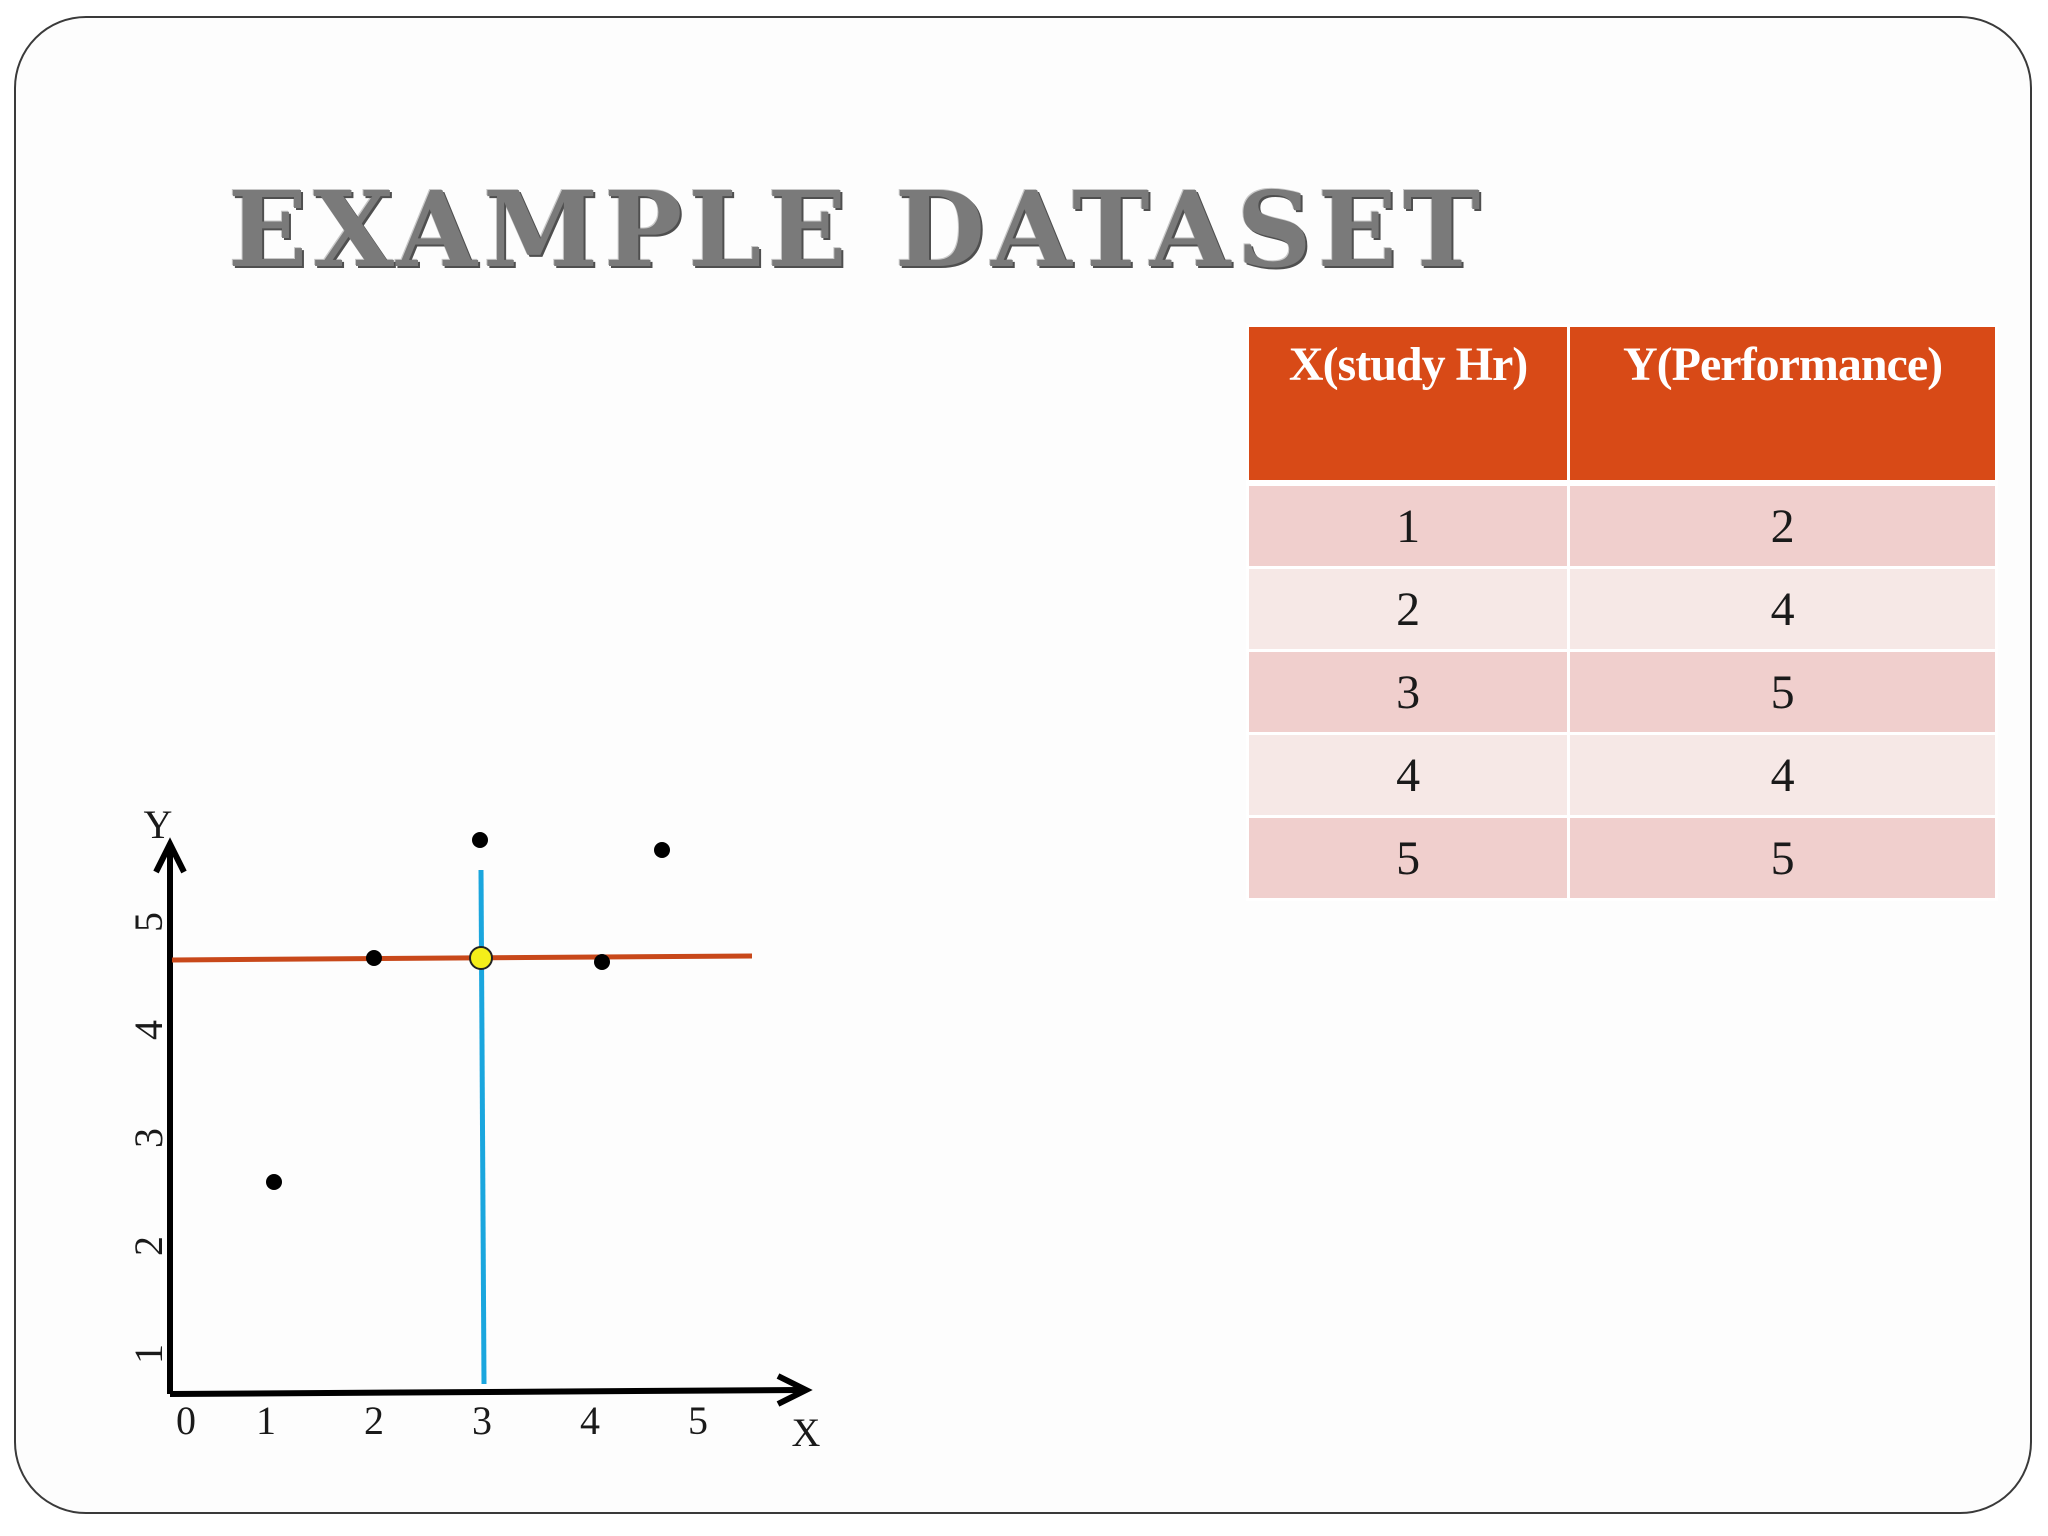 The width and height of the screenshot is (2048, 1536). What do you see at coordinates (158, 824) in the screenshot?
I see `y-axis-label: Y` at bounding box center [158, 824].